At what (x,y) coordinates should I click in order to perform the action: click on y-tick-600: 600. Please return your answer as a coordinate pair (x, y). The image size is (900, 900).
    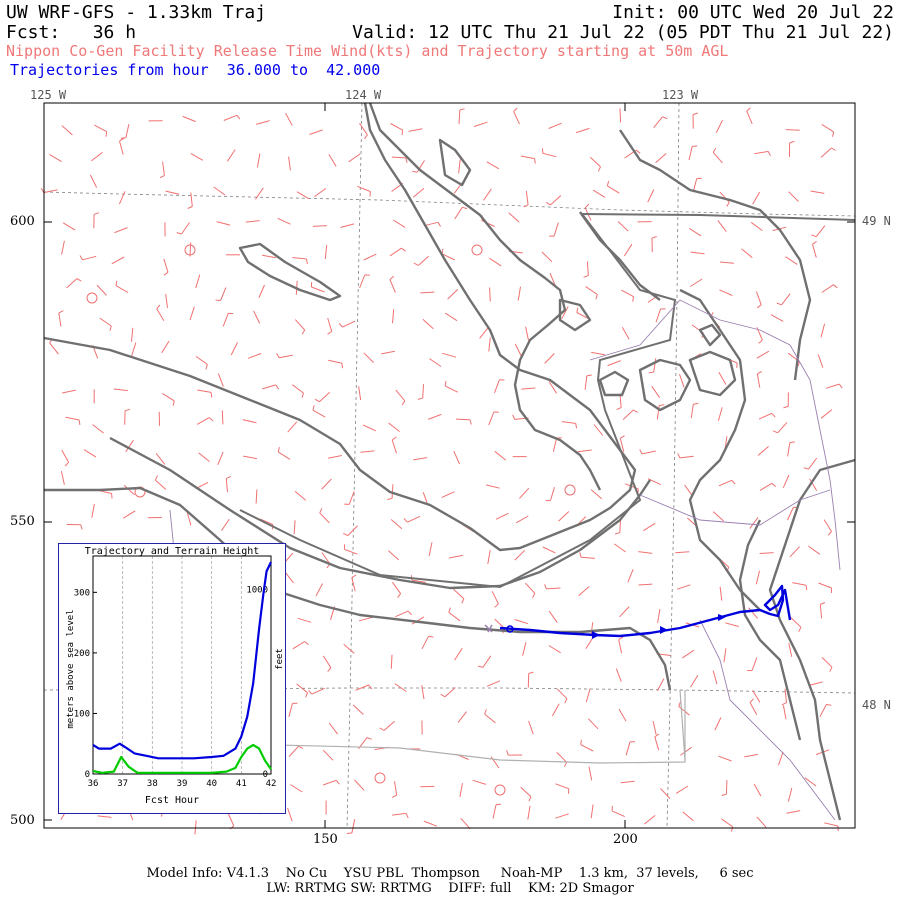
    Looking at the image, I should click on (22, 221).